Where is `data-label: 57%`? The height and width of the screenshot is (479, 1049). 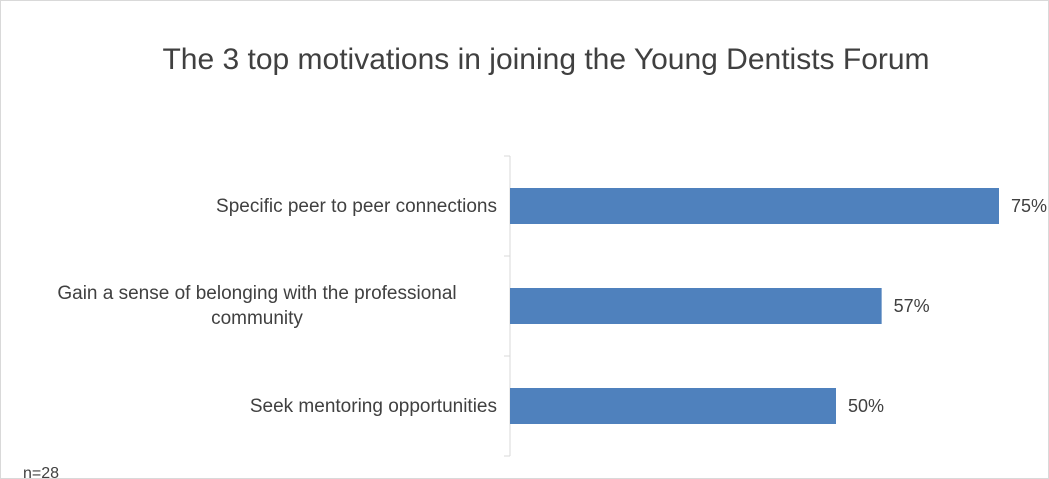
data-label: 57% is located at coordinates (911, 306).